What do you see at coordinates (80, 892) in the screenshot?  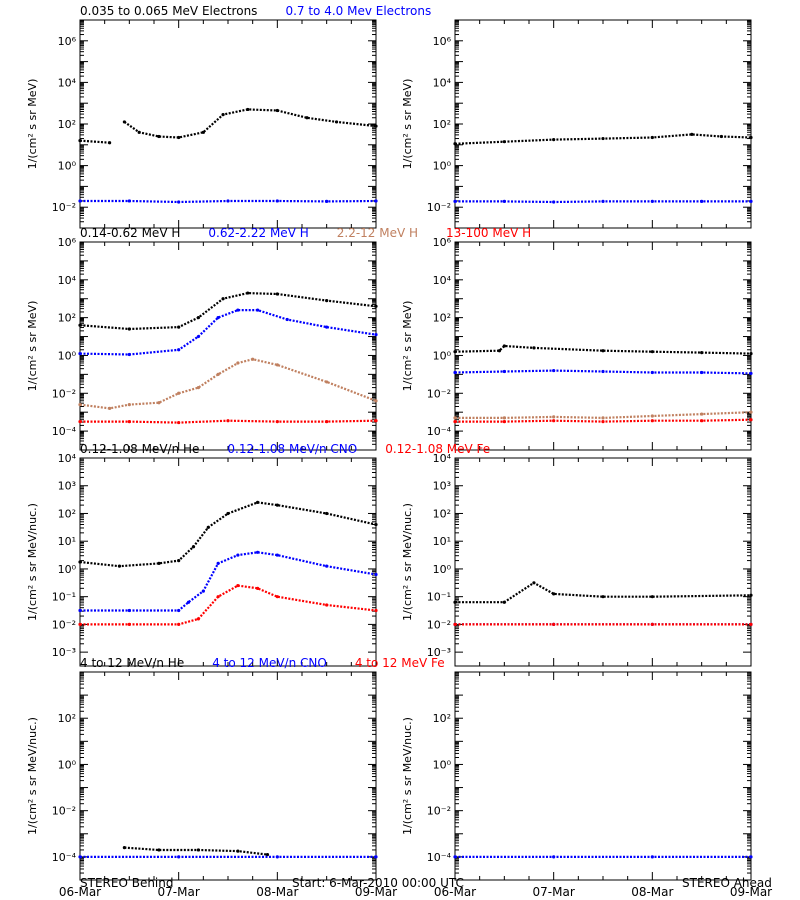 I see `x-tick-label: 06-Mar` at bounding box center [80, 892].